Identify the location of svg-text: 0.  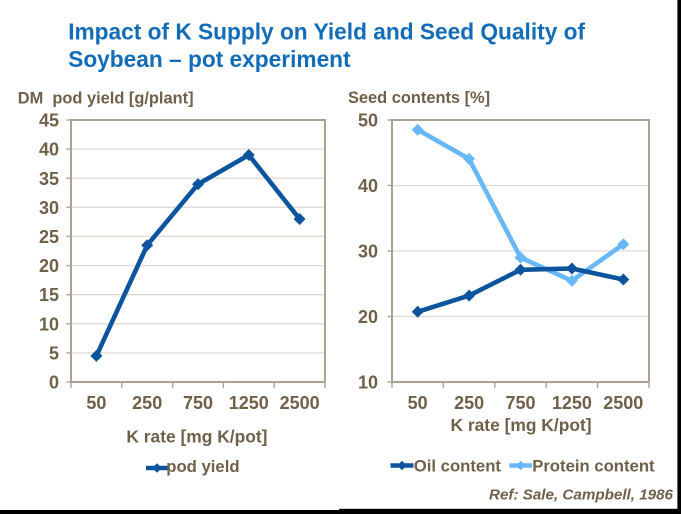
(54, 383).